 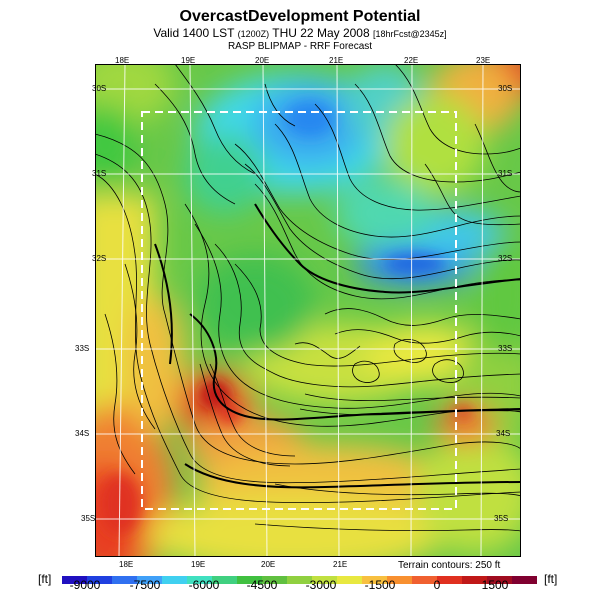 What do you see at coordinates (495, 585) in the screenshot?
I see `color-scale-tick: 1500` at bounding box center [495, 585].